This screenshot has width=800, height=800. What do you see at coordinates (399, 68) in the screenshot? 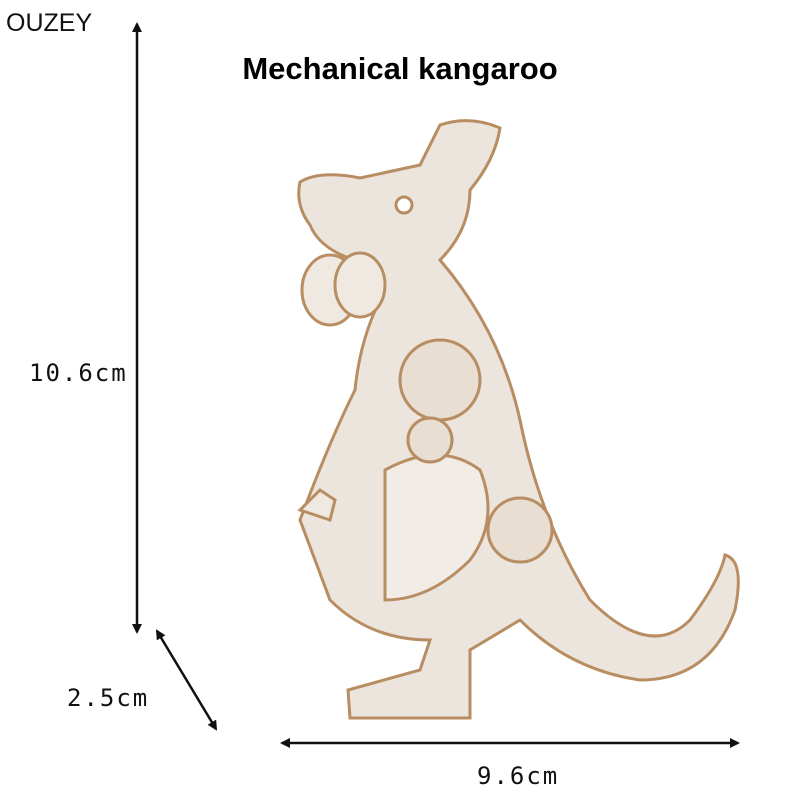
I see `title: Mechanical kangaroo` at bounding box center [399, 68].